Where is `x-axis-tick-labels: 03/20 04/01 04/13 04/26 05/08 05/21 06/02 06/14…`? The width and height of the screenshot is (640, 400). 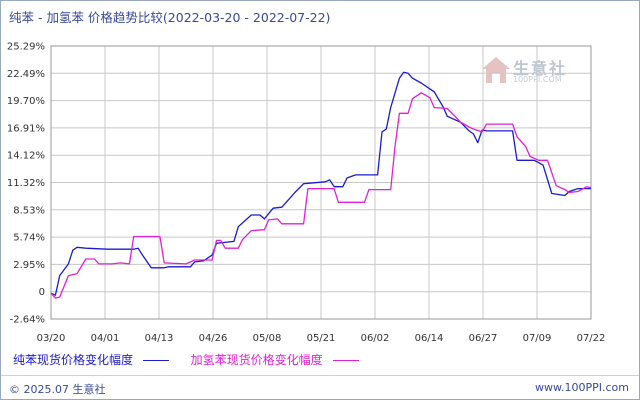 x-axis-tick-labels: 03/20 04/01 04/13 04/26 05/08 05/21 06/02 06/14… is located at coordinates (321, 338).